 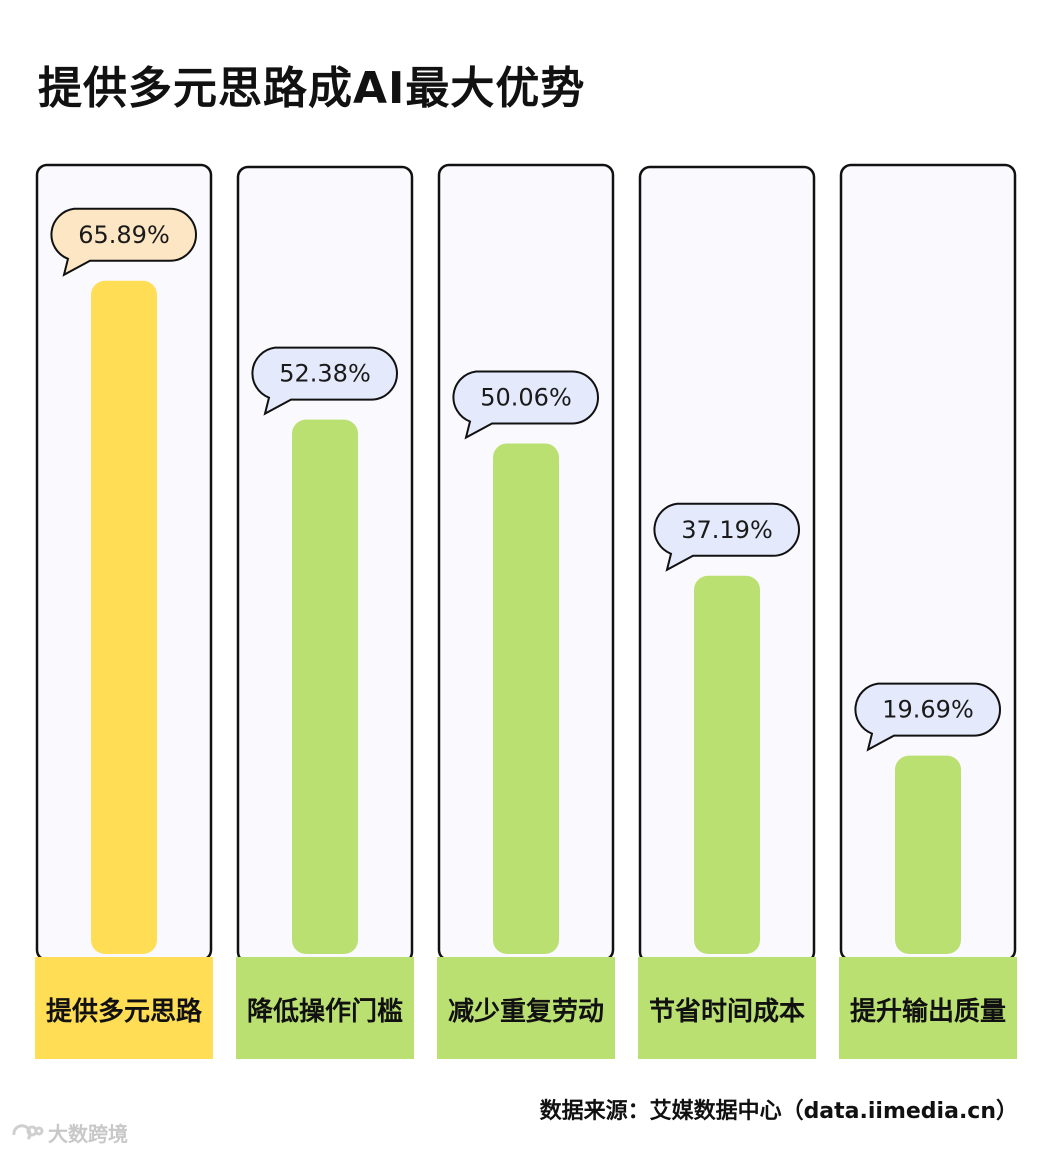 I want to click on watermark: 大数跨境, so click(x=69, y=1132).